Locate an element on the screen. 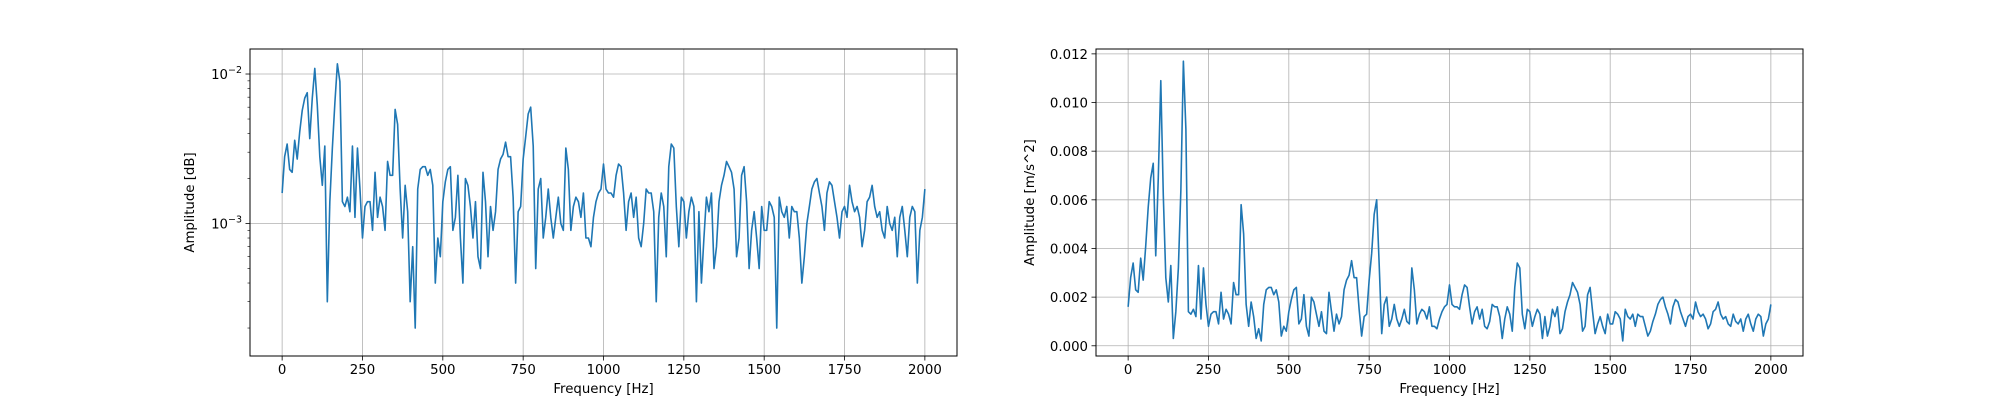 This screenshot has width=2000, height=400. y-axis: 0.000 0.002 0.004 0.006 0.008 0.010 0.012 is located at coordinates (1073, 201).